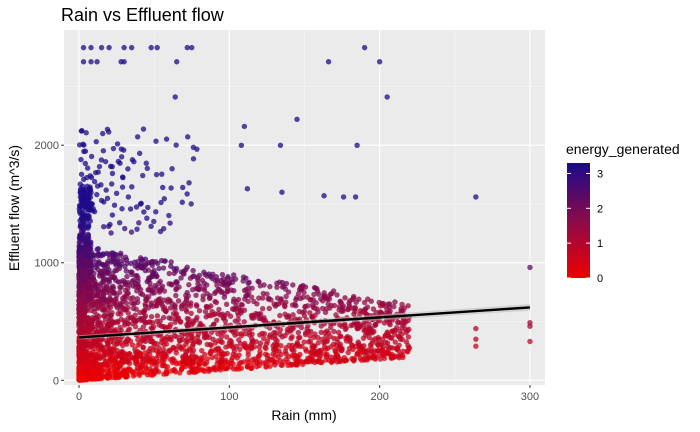 The image size is (700, 432). What do you see at coordinates (303, 415) in the screenshot?
I see `x-axis-title: Rain (mm)` at bounding box center [303, 415].